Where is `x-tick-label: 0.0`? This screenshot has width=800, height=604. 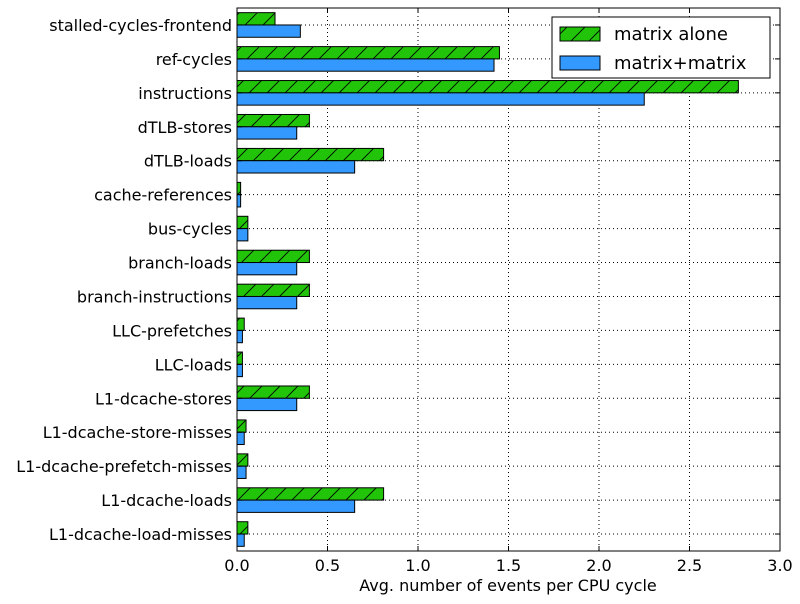 x-tick-label: 0.0 is located at coordinates (236, 565).